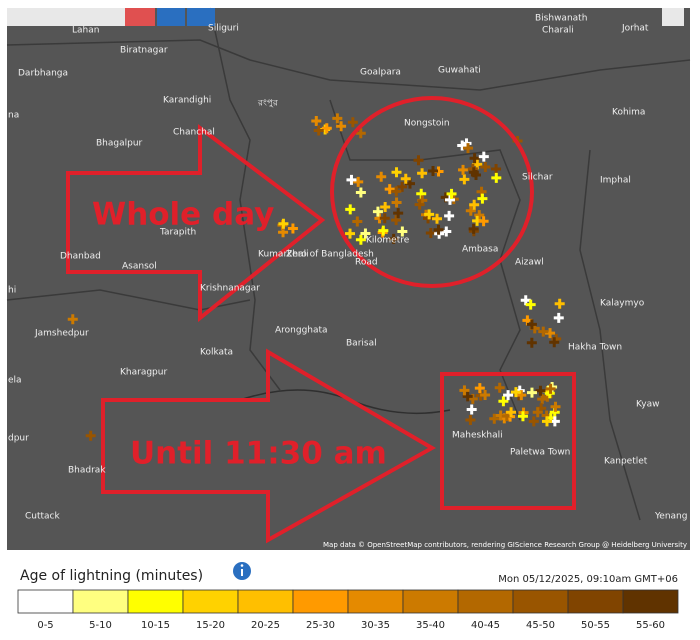 The width and height of the screenshot is (700, 640). I want to click on place-label: Road, so click(366, 263).